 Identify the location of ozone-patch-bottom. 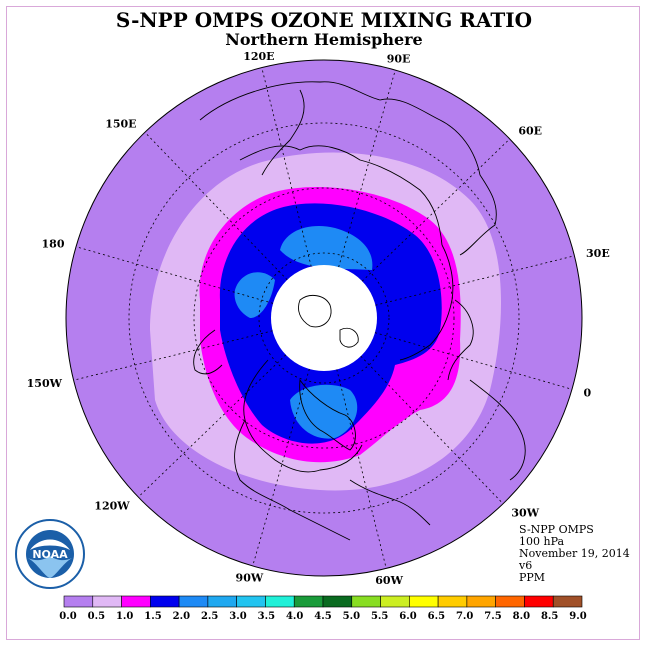
(324, 411).